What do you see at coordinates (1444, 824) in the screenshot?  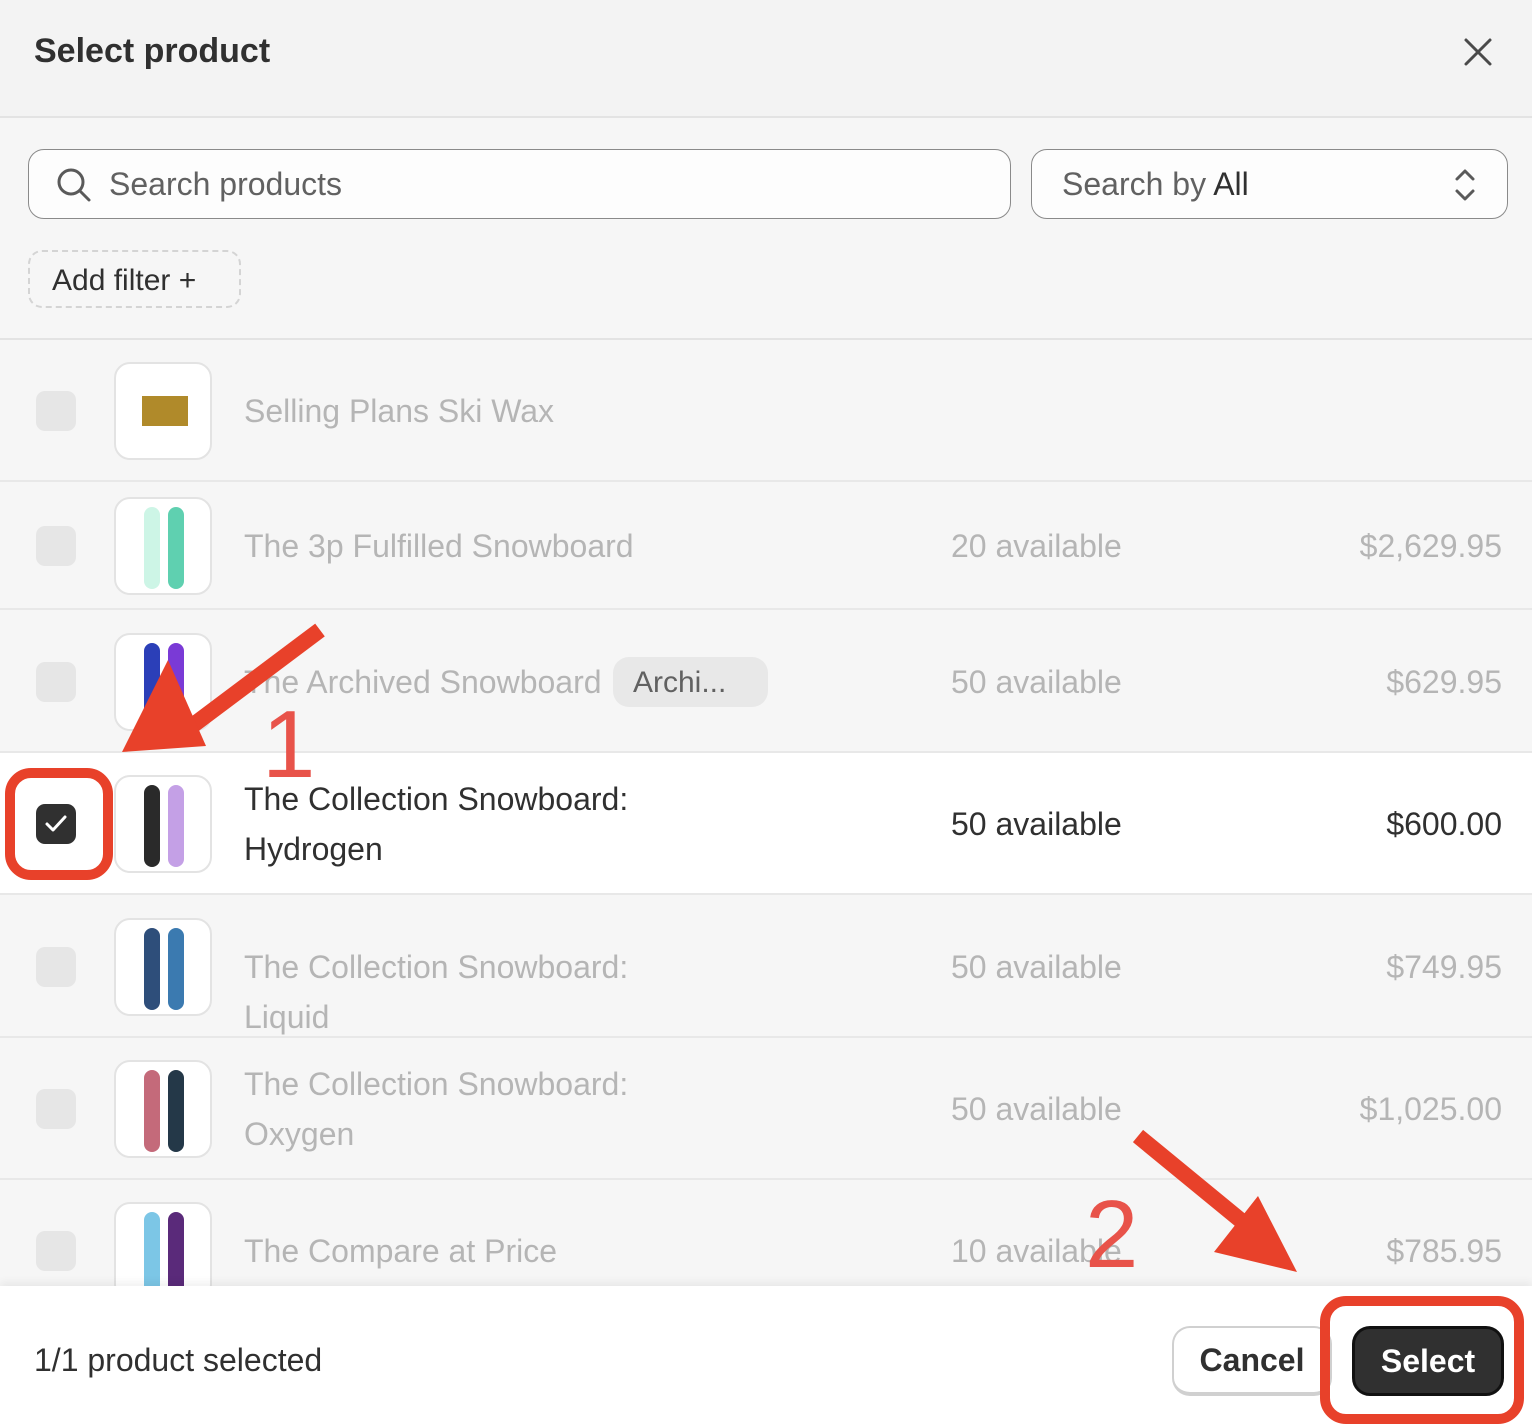 I see `product-price: $600.00` at bounding box center [1444, 824].